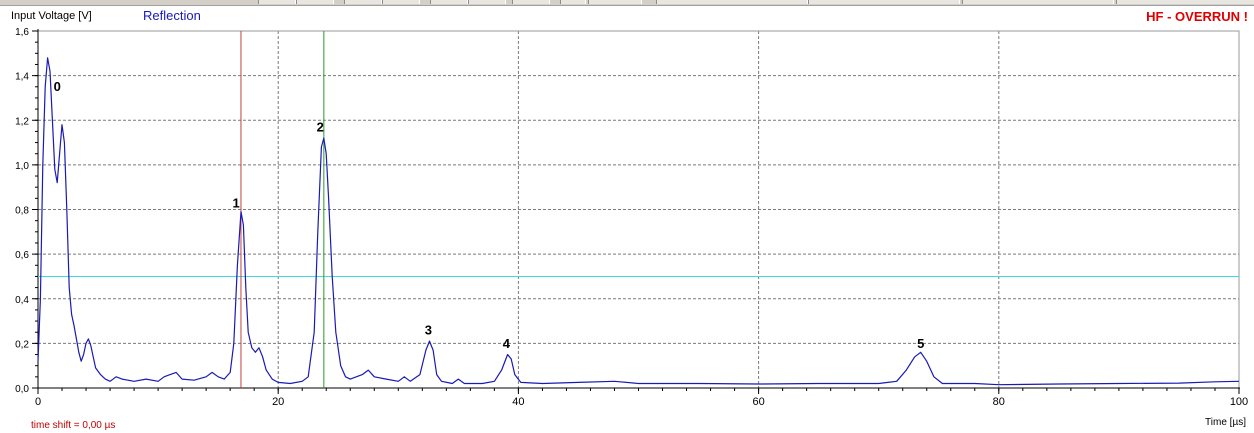 This screenshot has height=433, width=1254. Describe the element at coordinates (507, 343) in the screenshot. I see `echo-marker-4: 4` at that location.